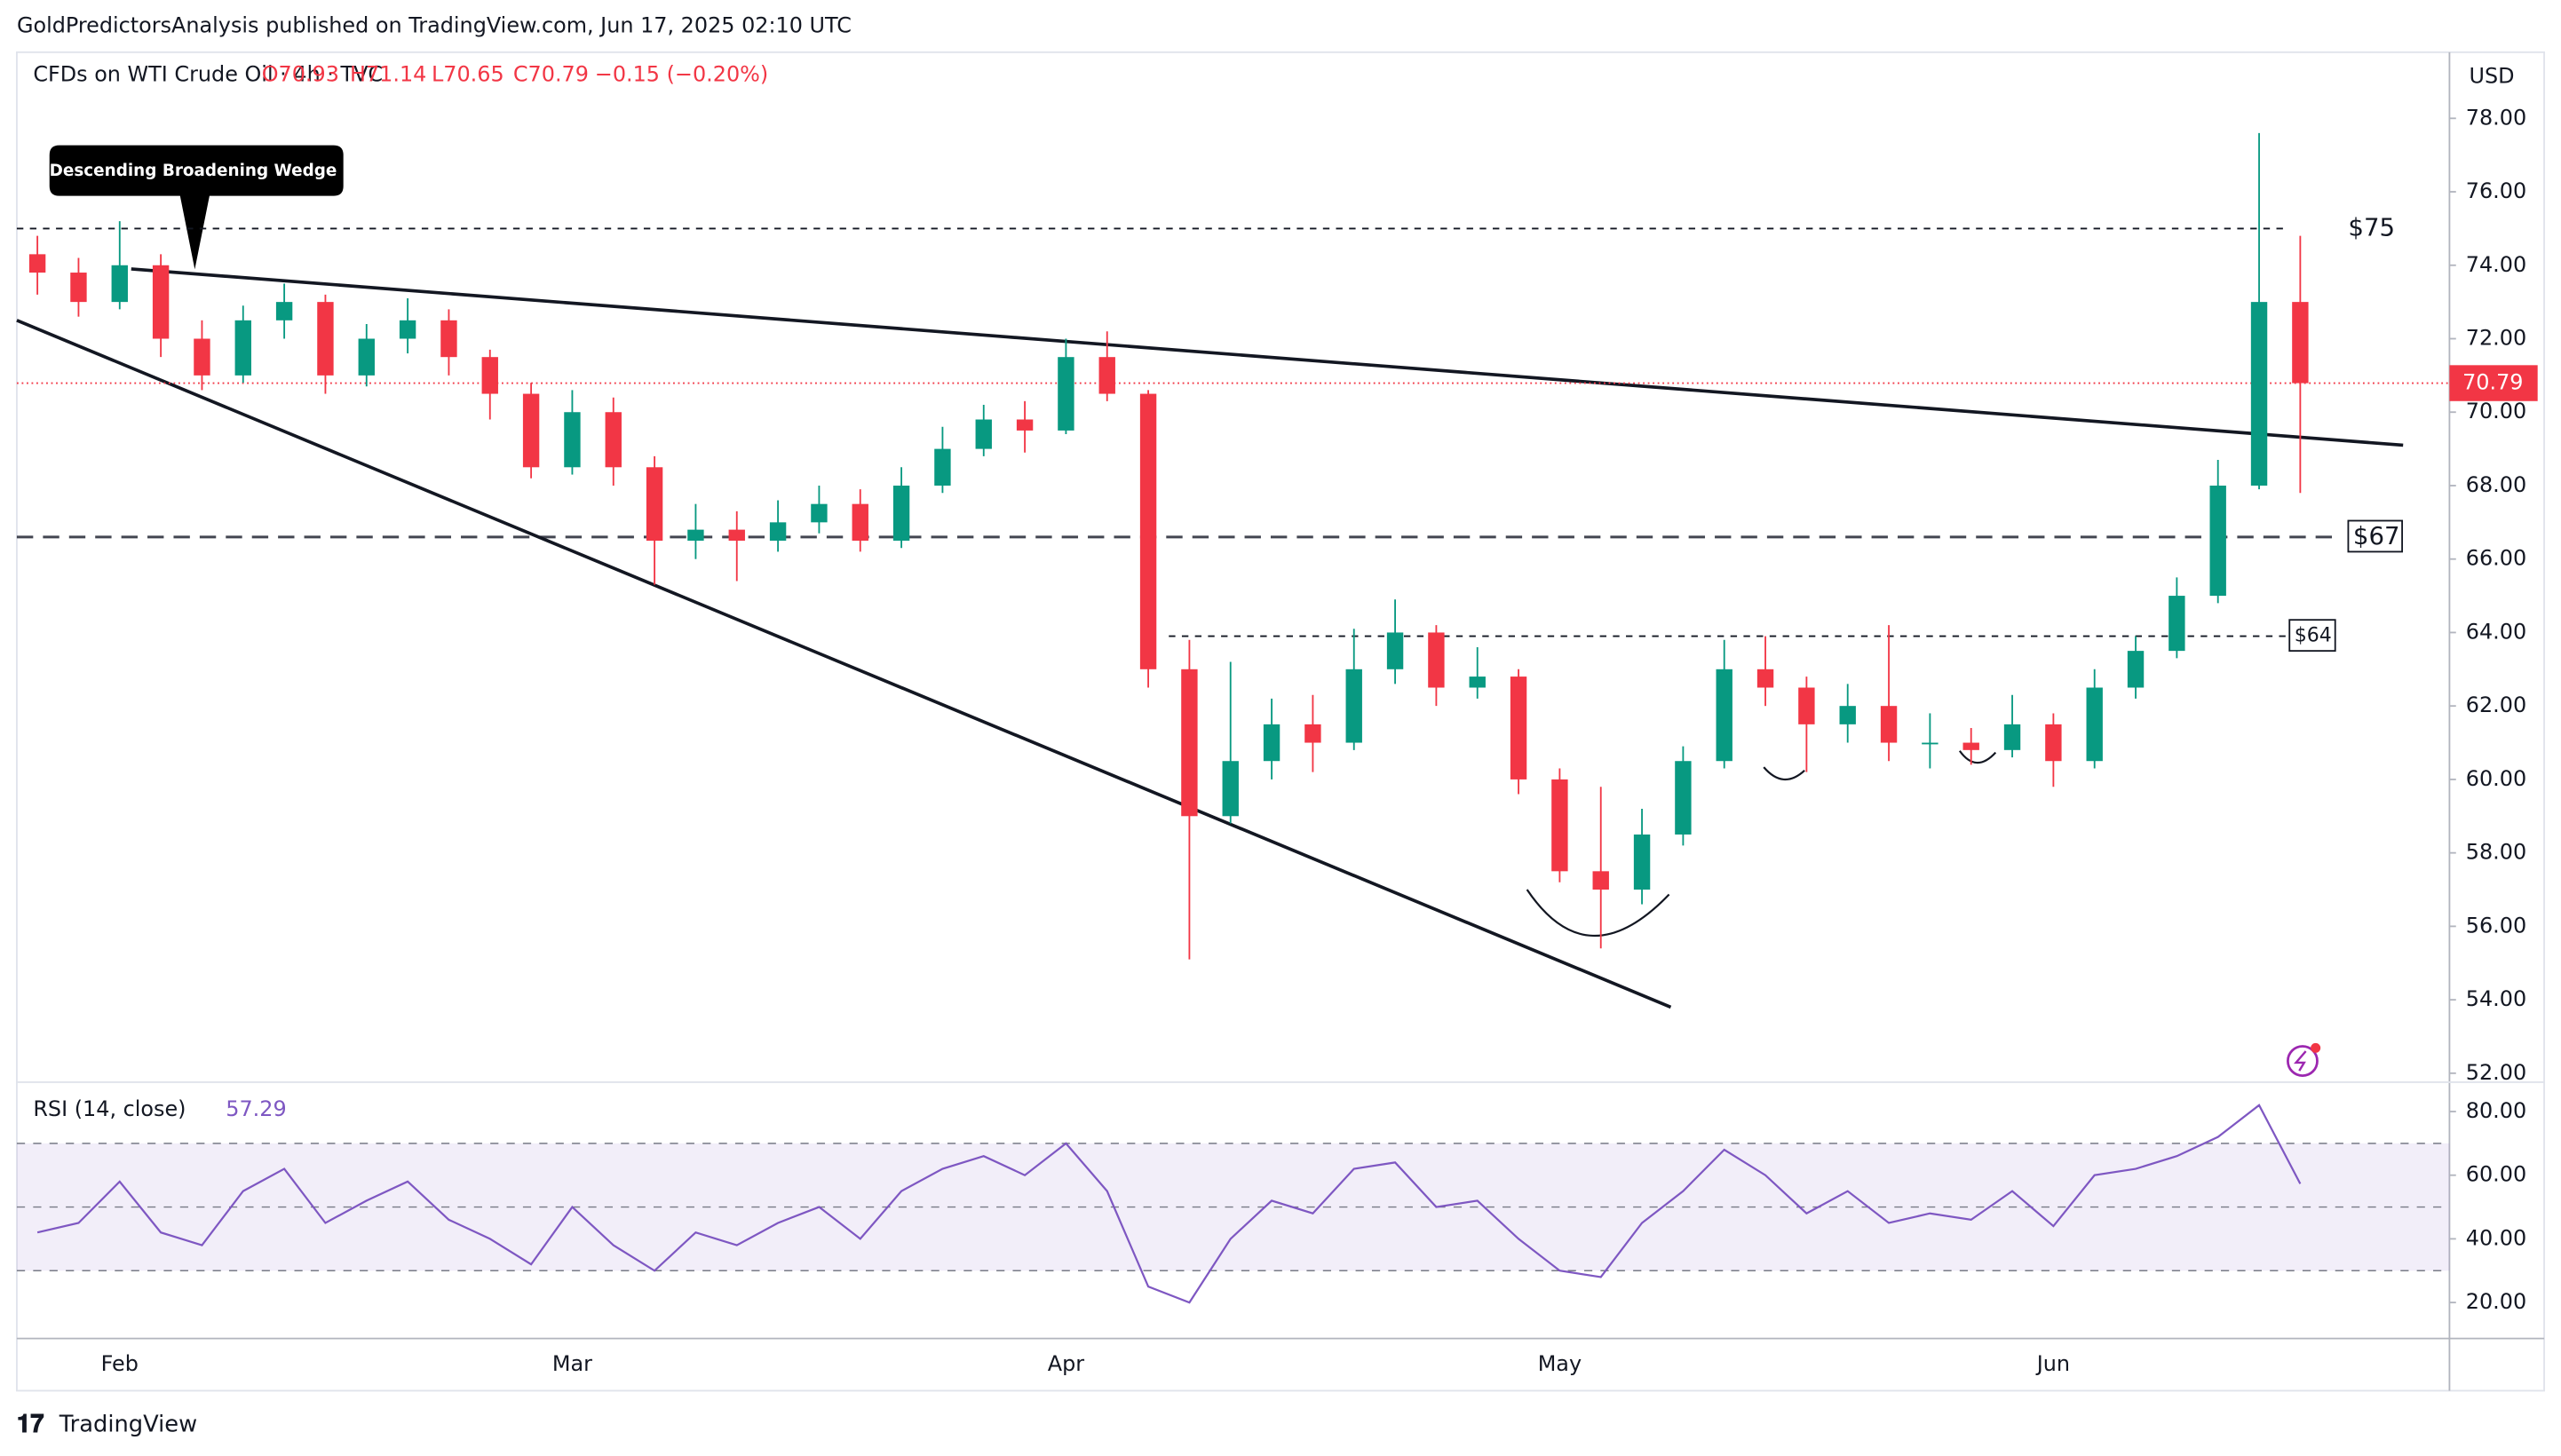 The height and width of the screenshot is (1456, 2561). I want to click on ohlc-value: H71.14, so click(388, 74).